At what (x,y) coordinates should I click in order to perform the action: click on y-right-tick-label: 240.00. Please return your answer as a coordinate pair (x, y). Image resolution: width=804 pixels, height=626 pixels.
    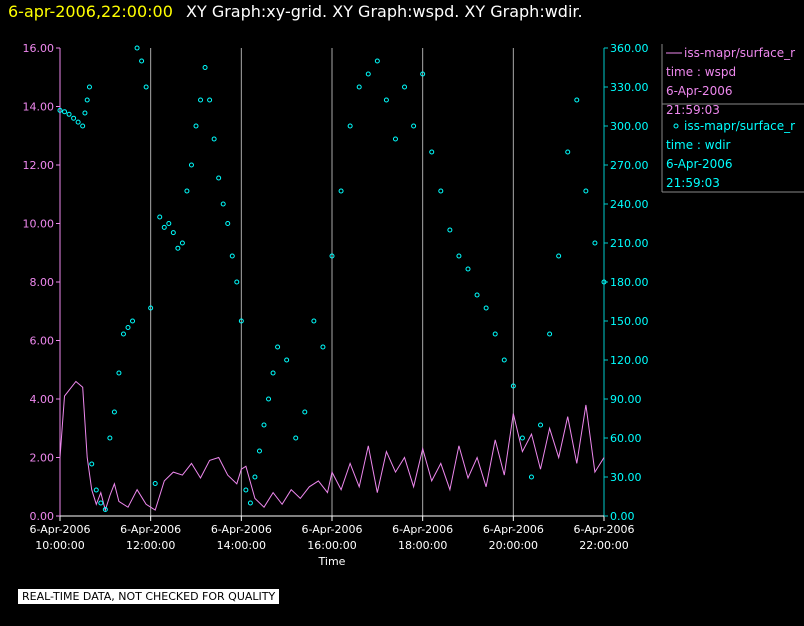
    Looking at the image, I should click on (629, 204).